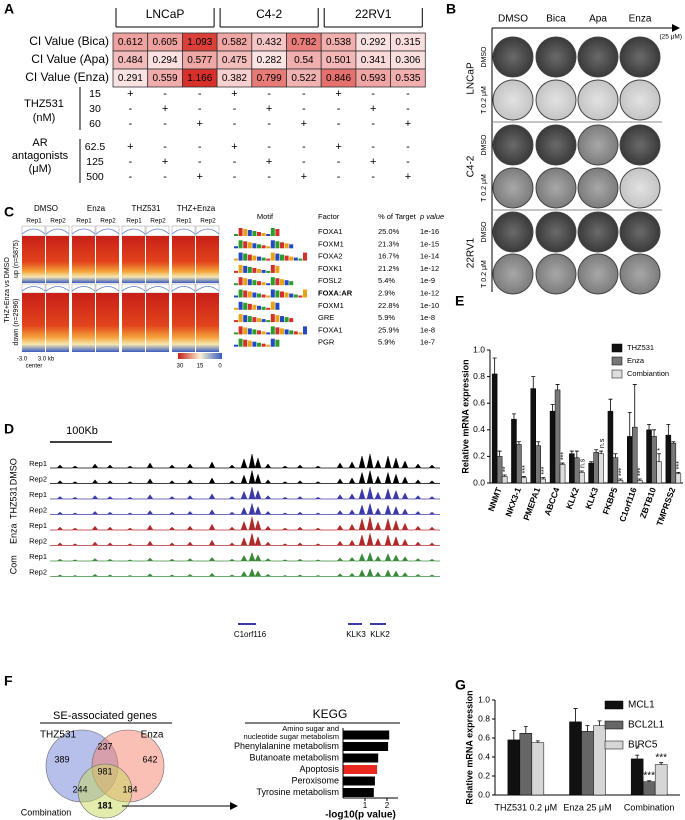  Describe the element at coordinates (387, 805) in the screenshot. I see `x-tick-label: 2` at that location.